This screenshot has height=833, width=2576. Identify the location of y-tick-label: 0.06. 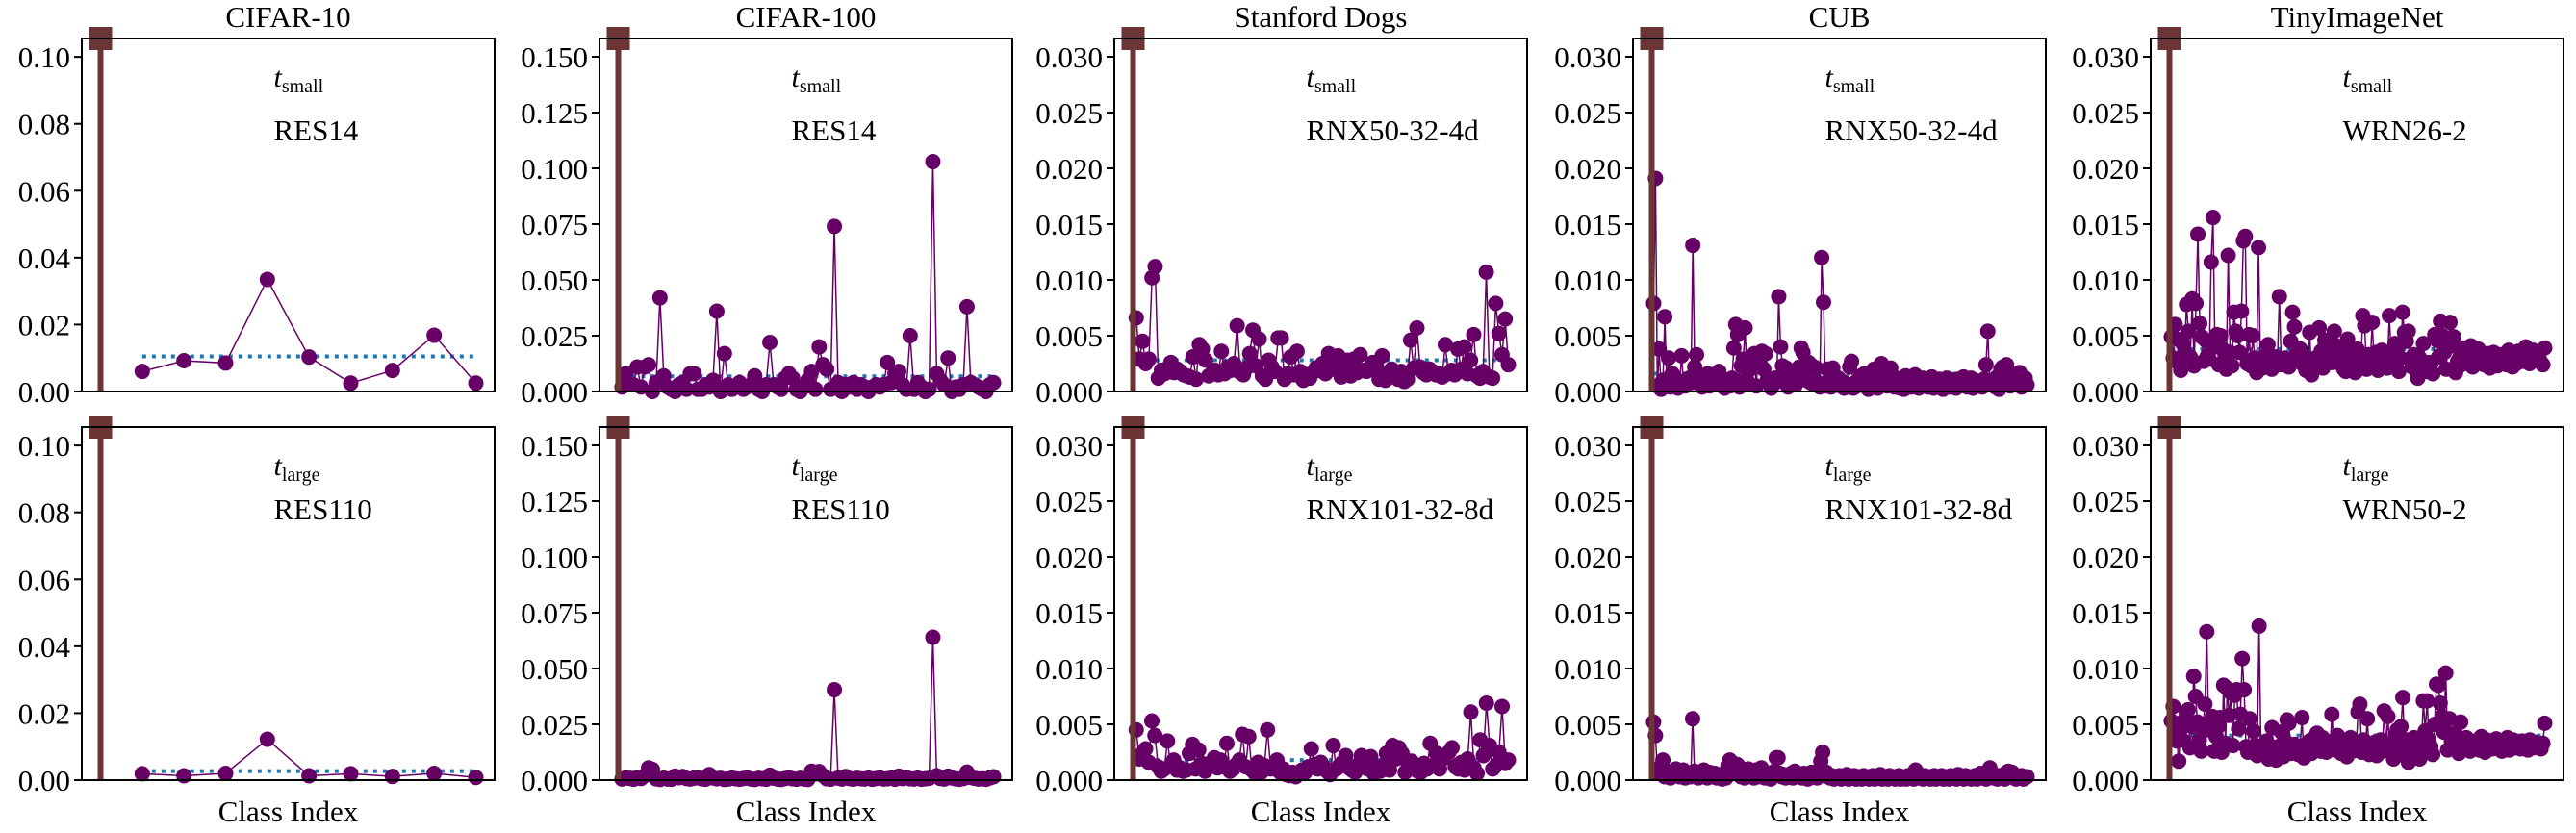
(44, 580).